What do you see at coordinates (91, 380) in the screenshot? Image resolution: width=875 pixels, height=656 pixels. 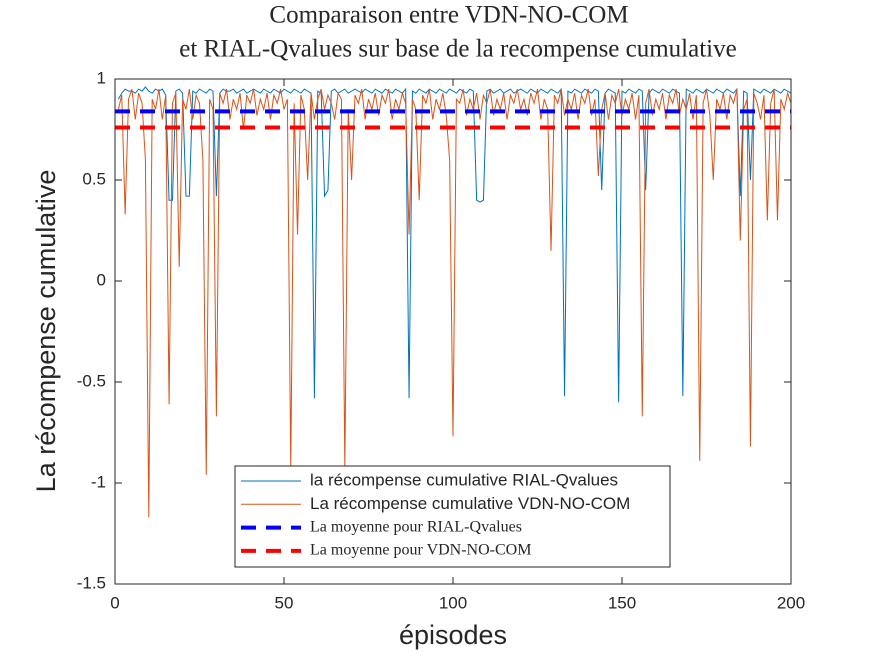 I see `y-tick-label: -0.5` at bounding box center [91, 380].